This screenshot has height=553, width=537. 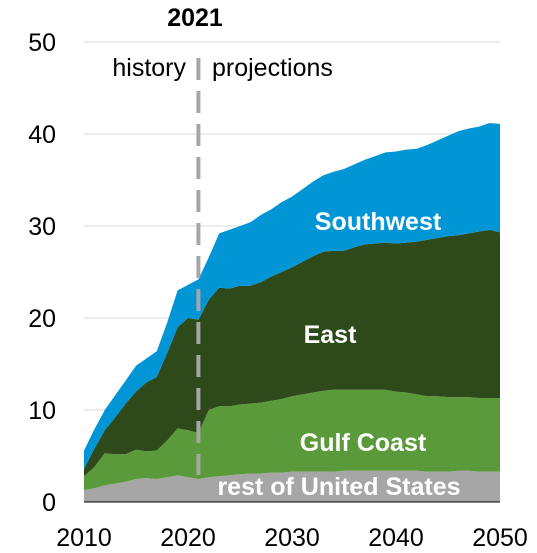 I want to click on x-tick-label-2050: 2050, so click(x=500, y=538).